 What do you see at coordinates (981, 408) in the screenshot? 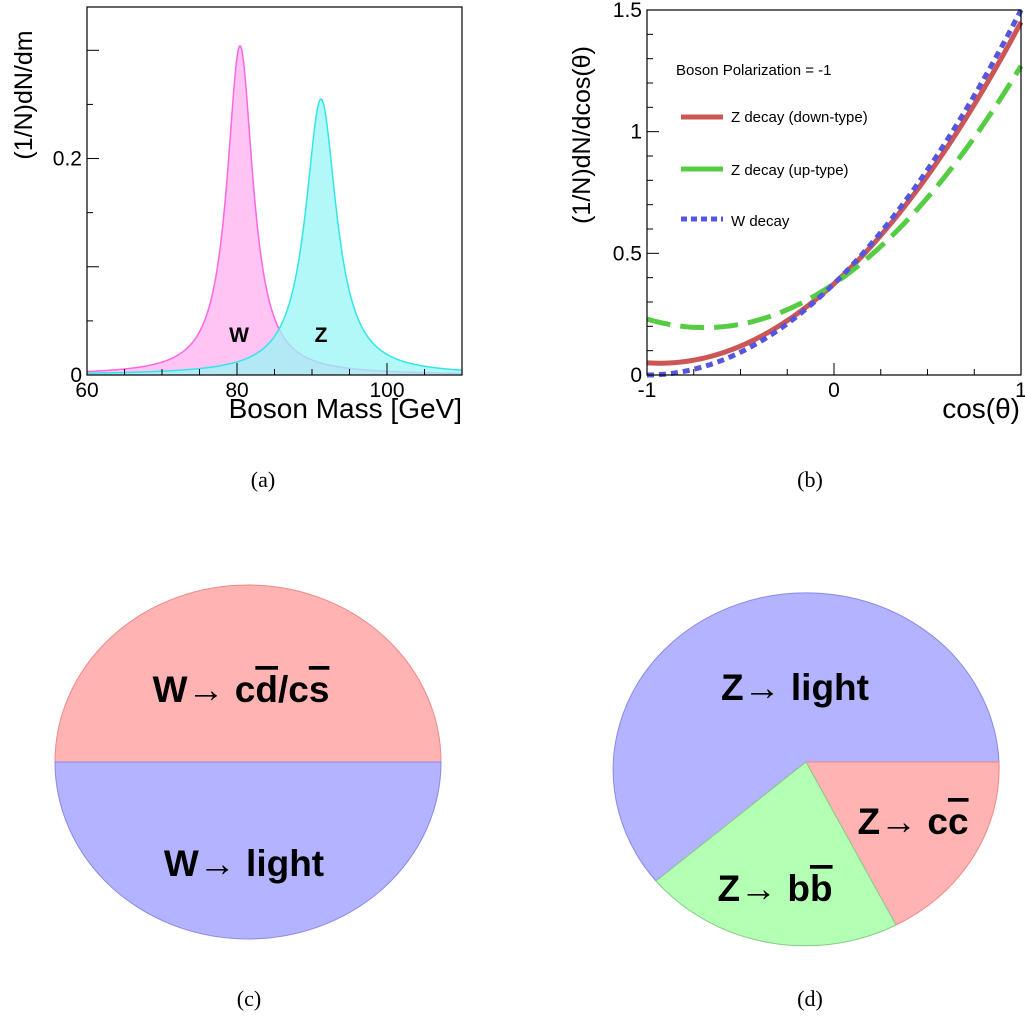
I see `x-axis-label-b: cos(θ)` at bounding box center [981, 408].